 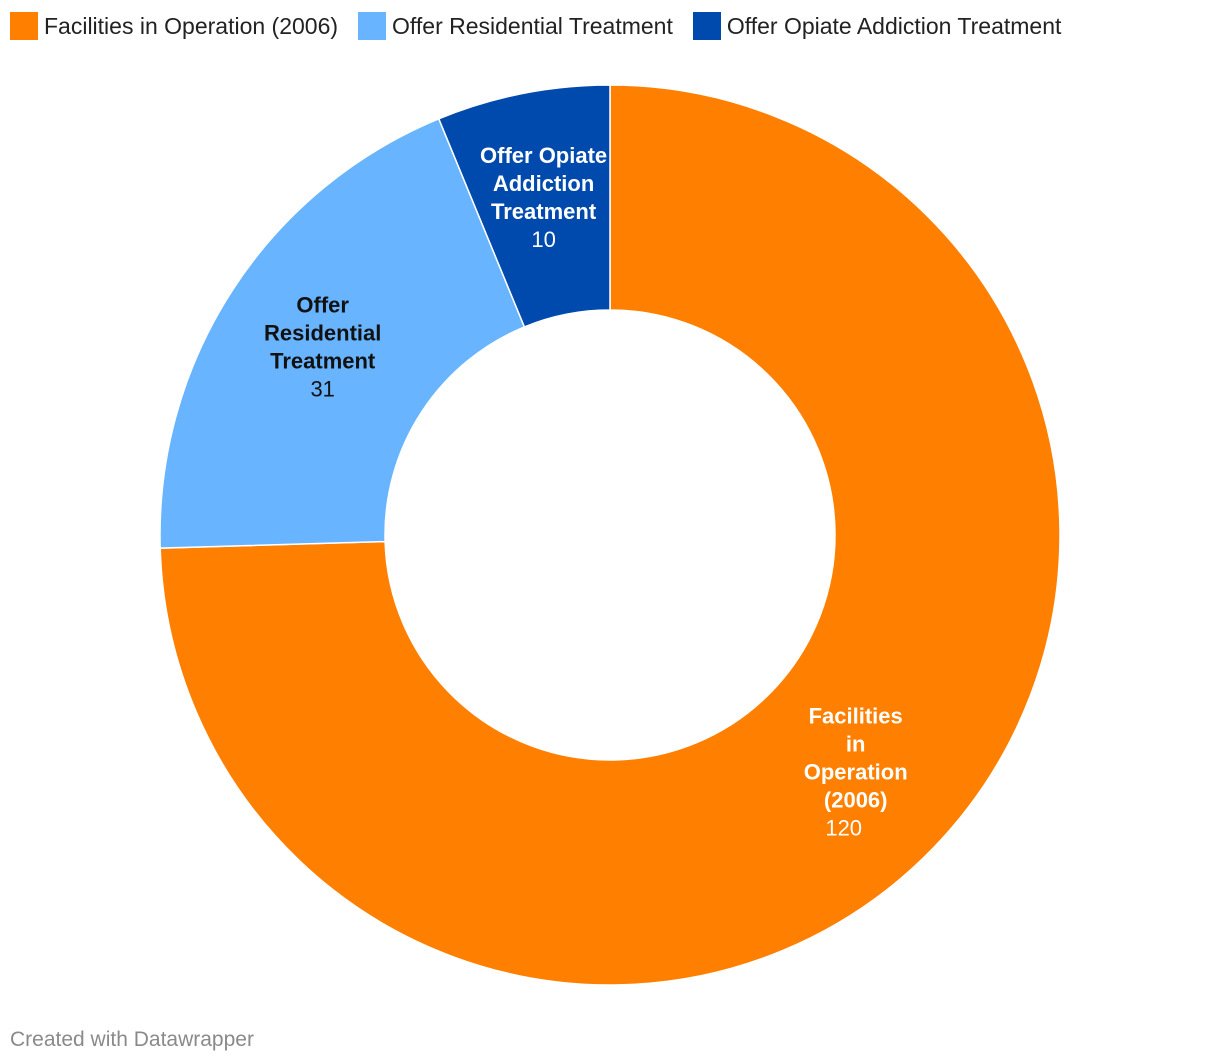 I want to click on slice-residential, so click(x=342, y=333).